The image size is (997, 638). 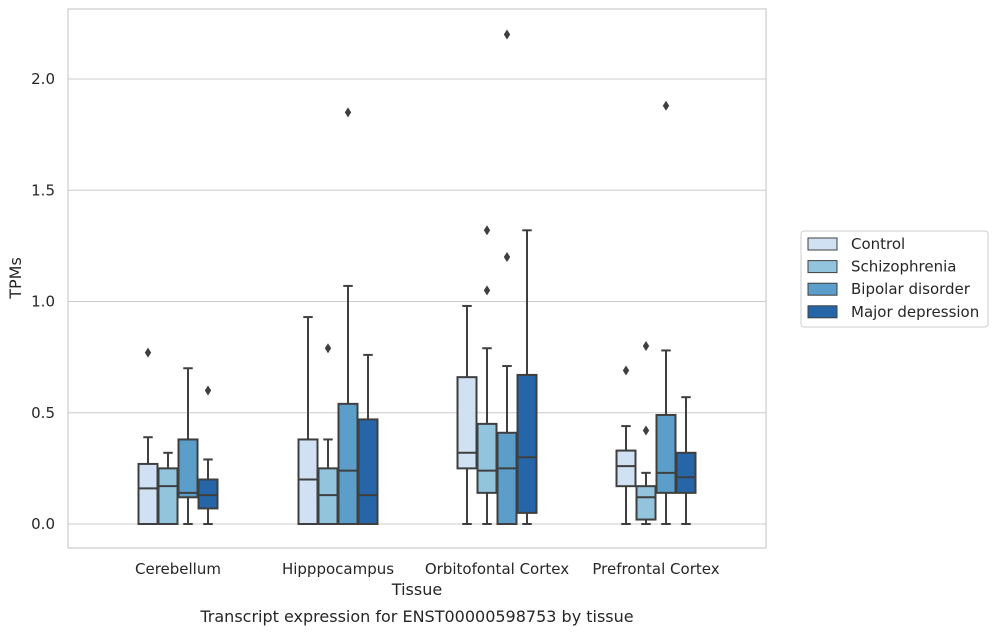 What do you see at coordinates (178, 569) in the screenshot?
I see `x-tick-label: Cerebellum` at bounding box center [178, 569].